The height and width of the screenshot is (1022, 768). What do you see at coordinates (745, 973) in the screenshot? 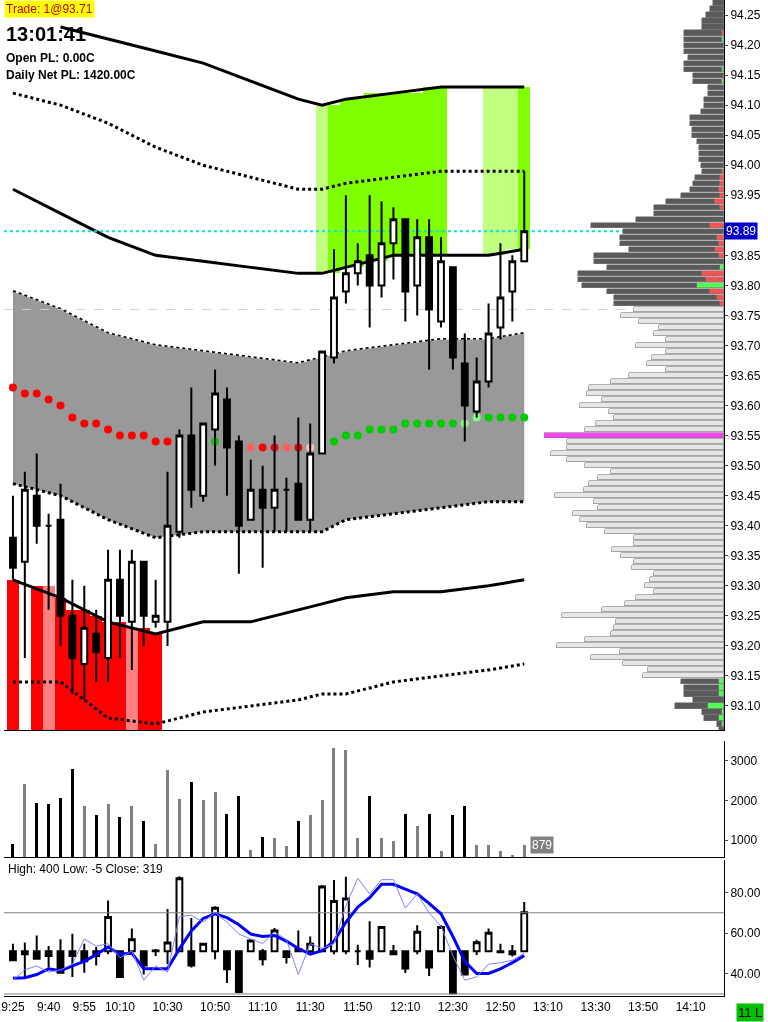
I see `y-tick-label: 40.00` at bounding box center [745, 973].